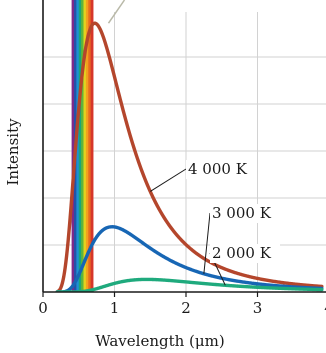  I want to click on x-tick-label: 0, so click(43, 308).